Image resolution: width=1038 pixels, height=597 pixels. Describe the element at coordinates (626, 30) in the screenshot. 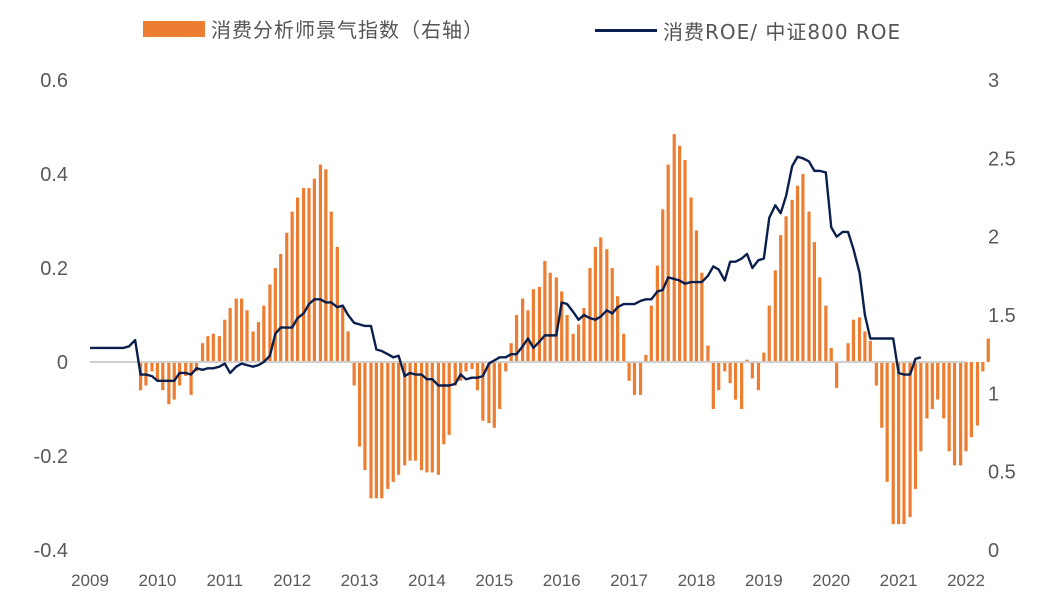

I see `legend-swatch-line` at that location.